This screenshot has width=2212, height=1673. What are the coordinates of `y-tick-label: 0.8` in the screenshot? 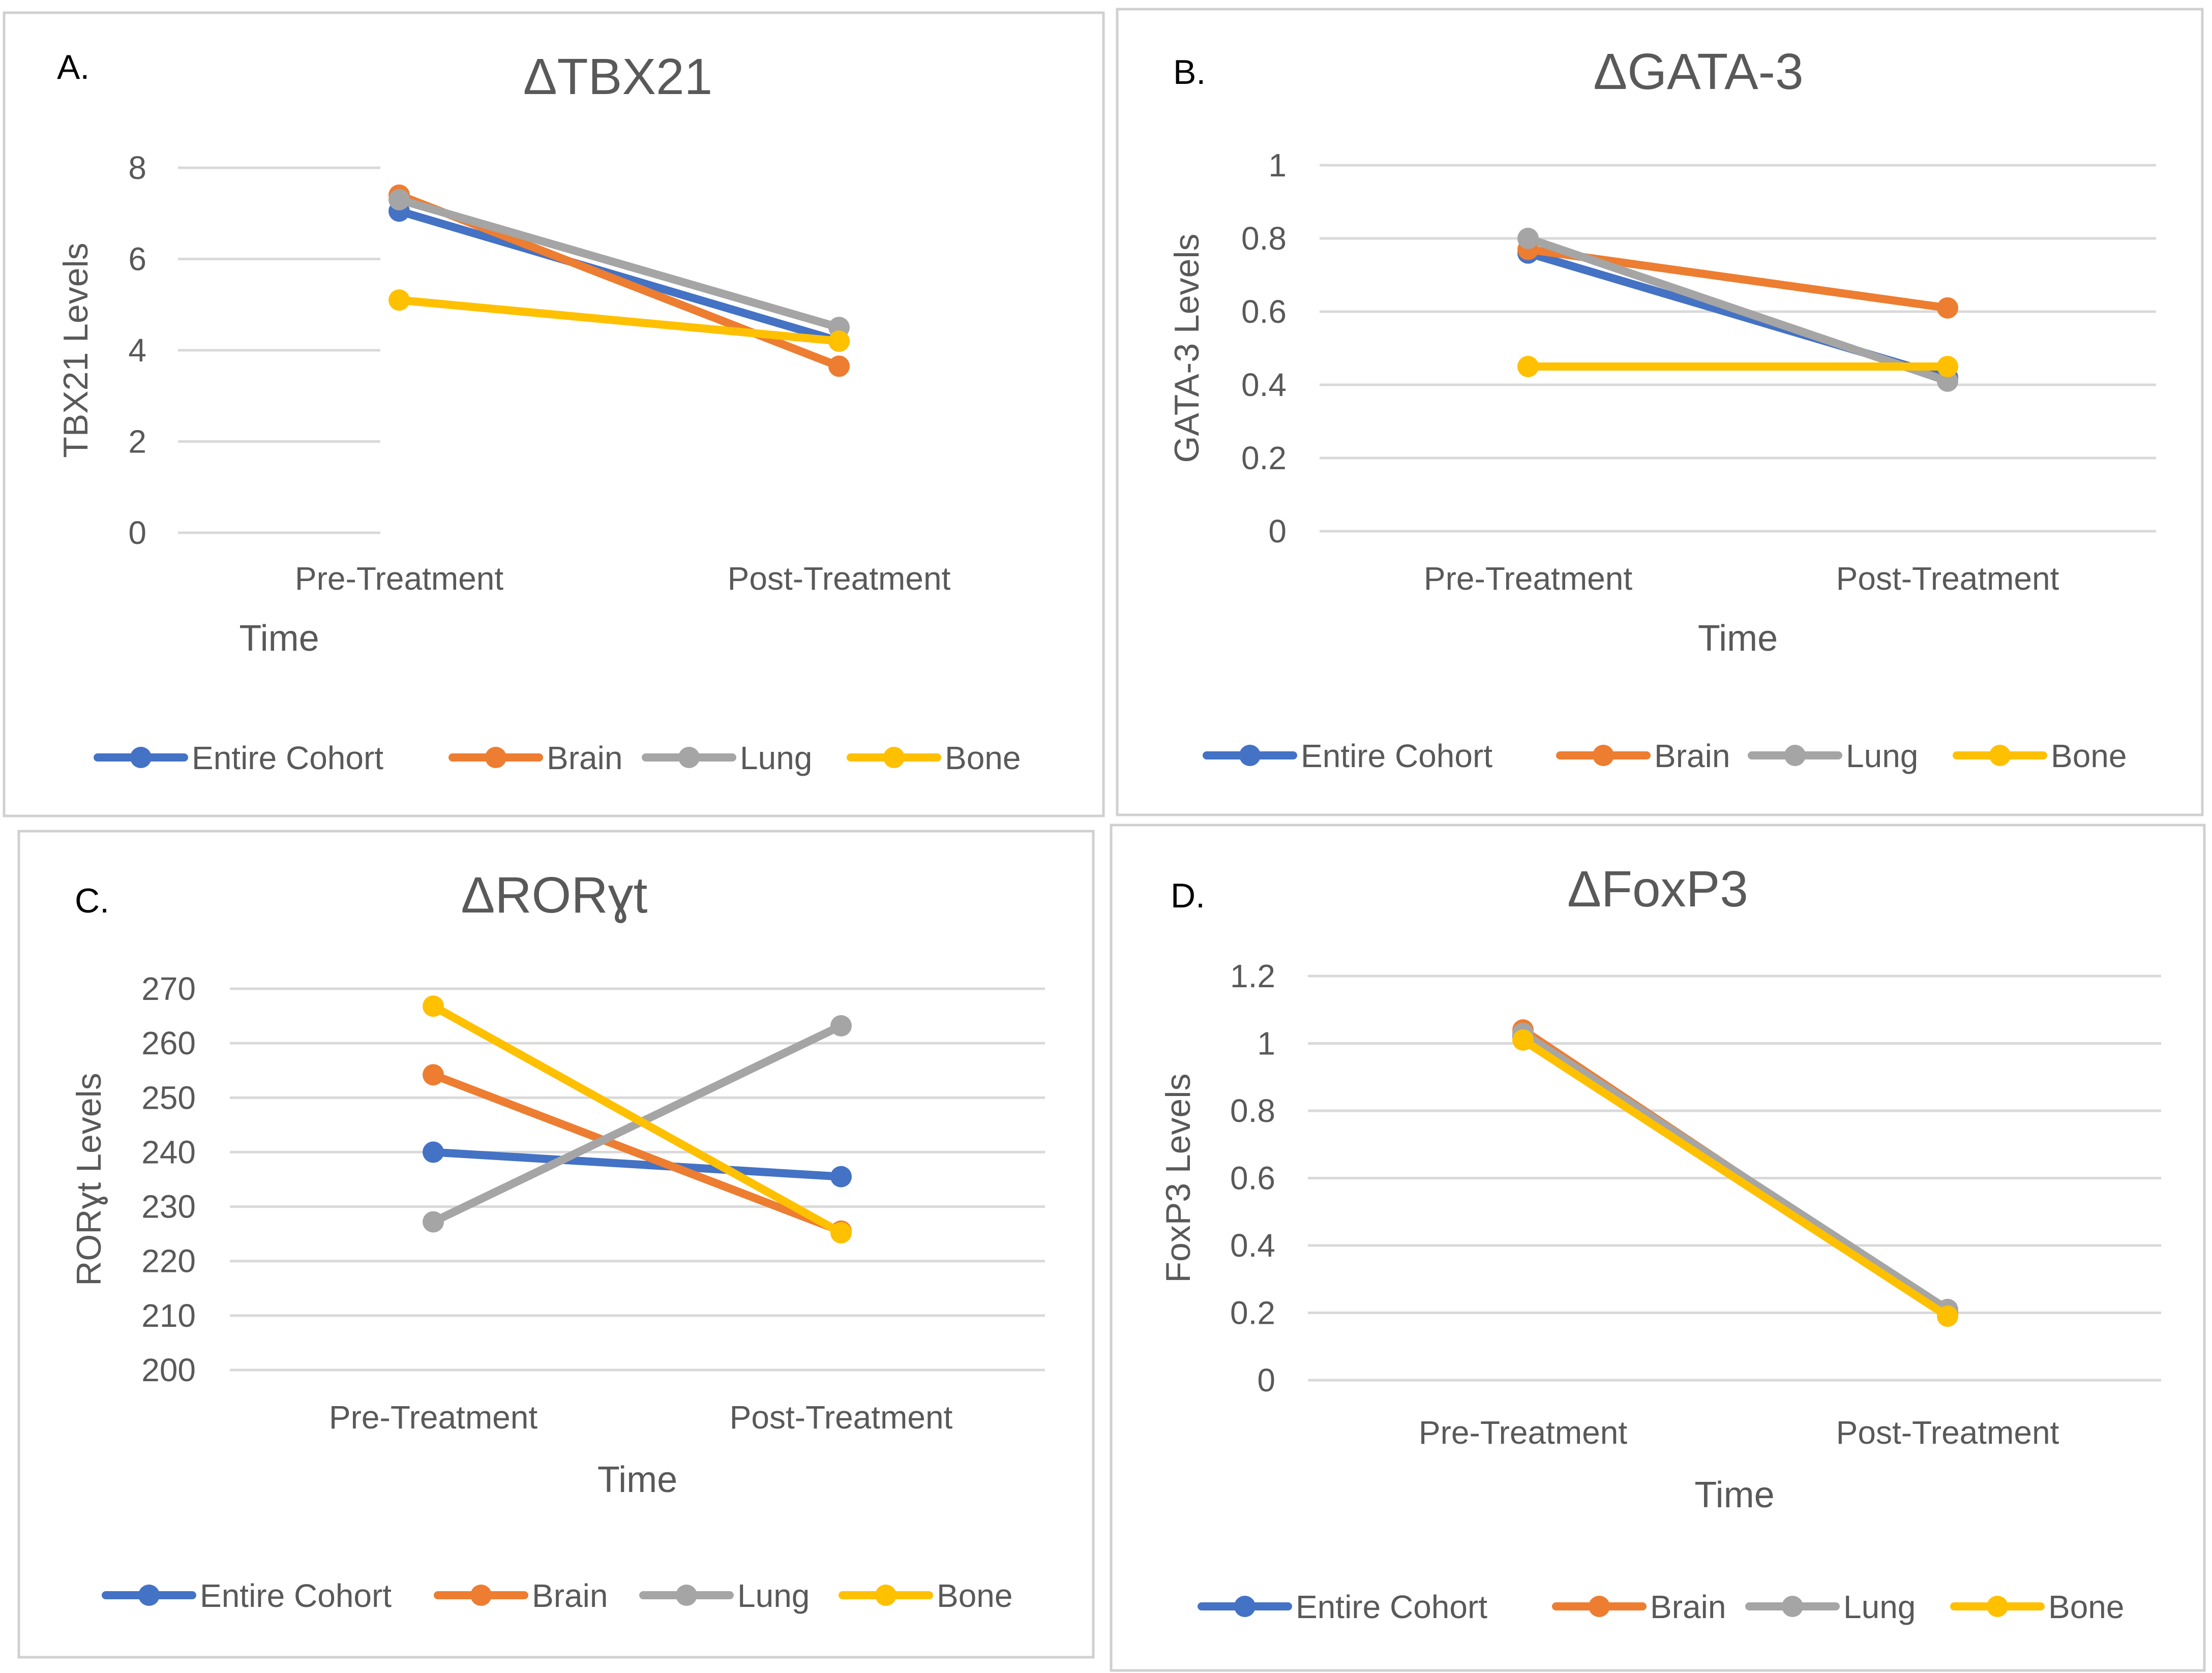 It's located at (1264, 239).